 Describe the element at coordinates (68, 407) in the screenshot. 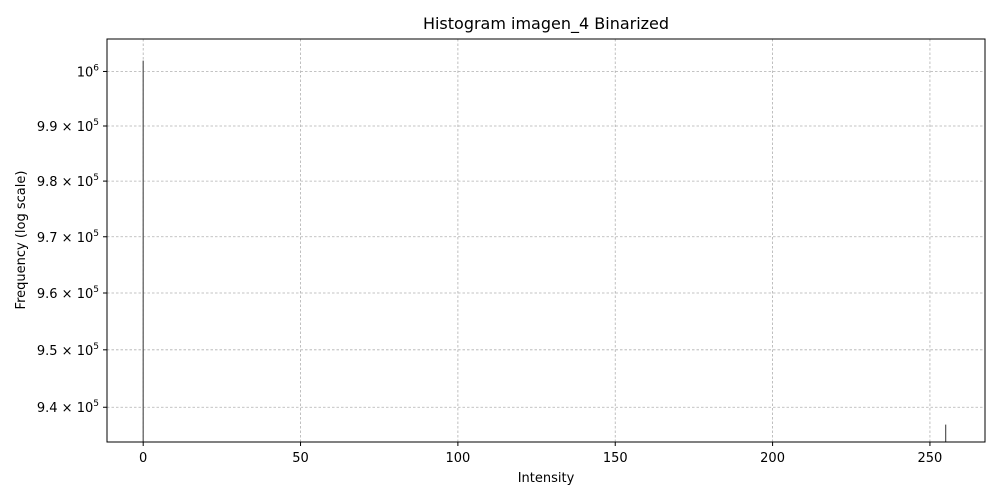

I see `y-tick-label: 9.4 × 10⁵` at that location.